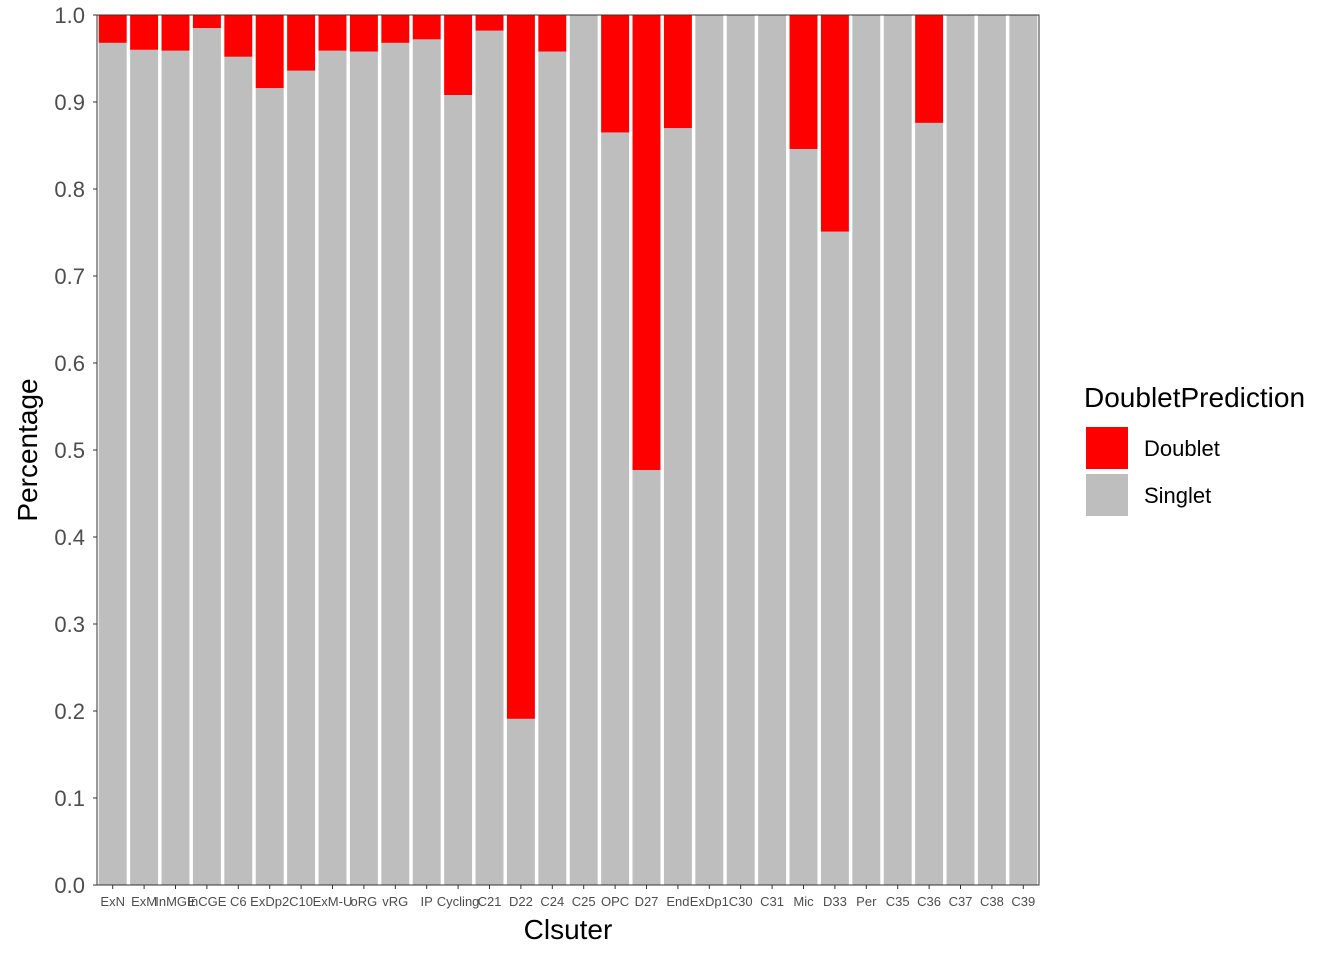 The image size is (1344, 960). What do you see at coordinates (206, 457) in the screenshot?
I see `bar-singlet-InCGE` at bounding box center [206, 457].